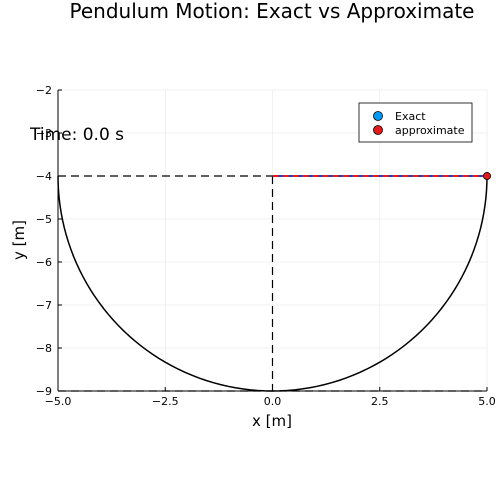 The width and height of the screenshot is (499, 499). I want to click on legend-box, so click(415, 122).